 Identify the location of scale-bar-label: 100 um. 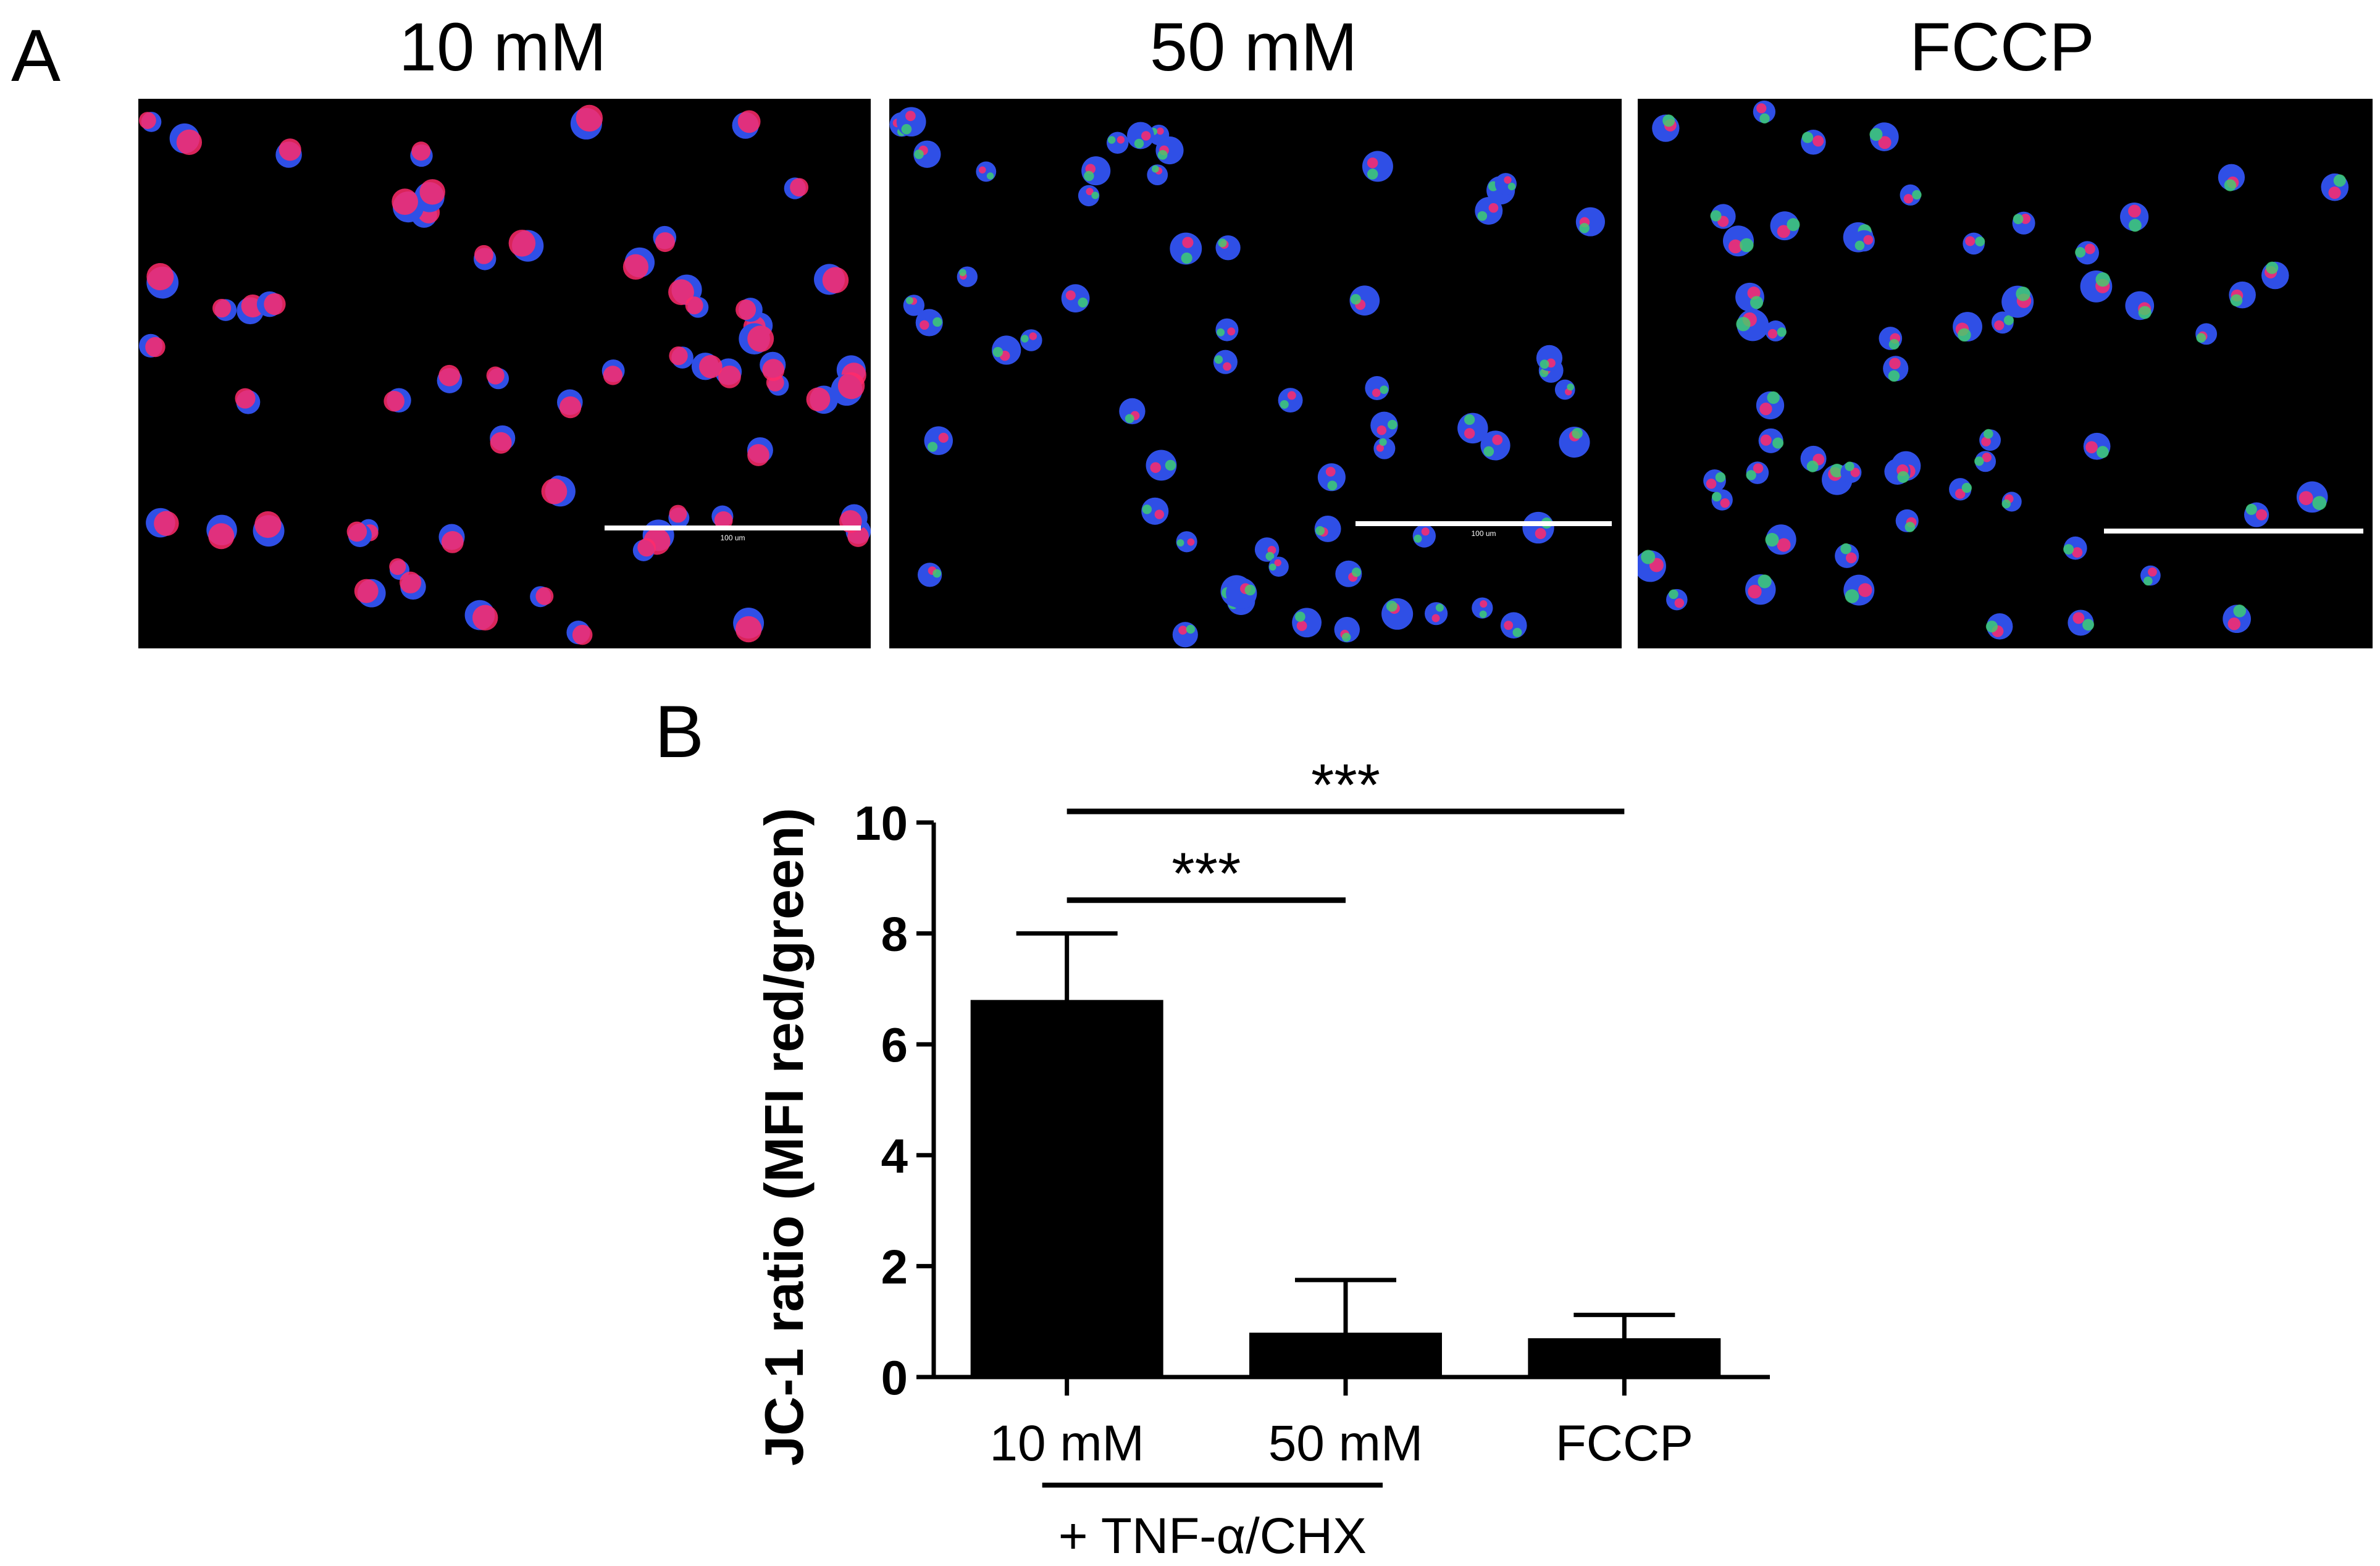
(732, 538).